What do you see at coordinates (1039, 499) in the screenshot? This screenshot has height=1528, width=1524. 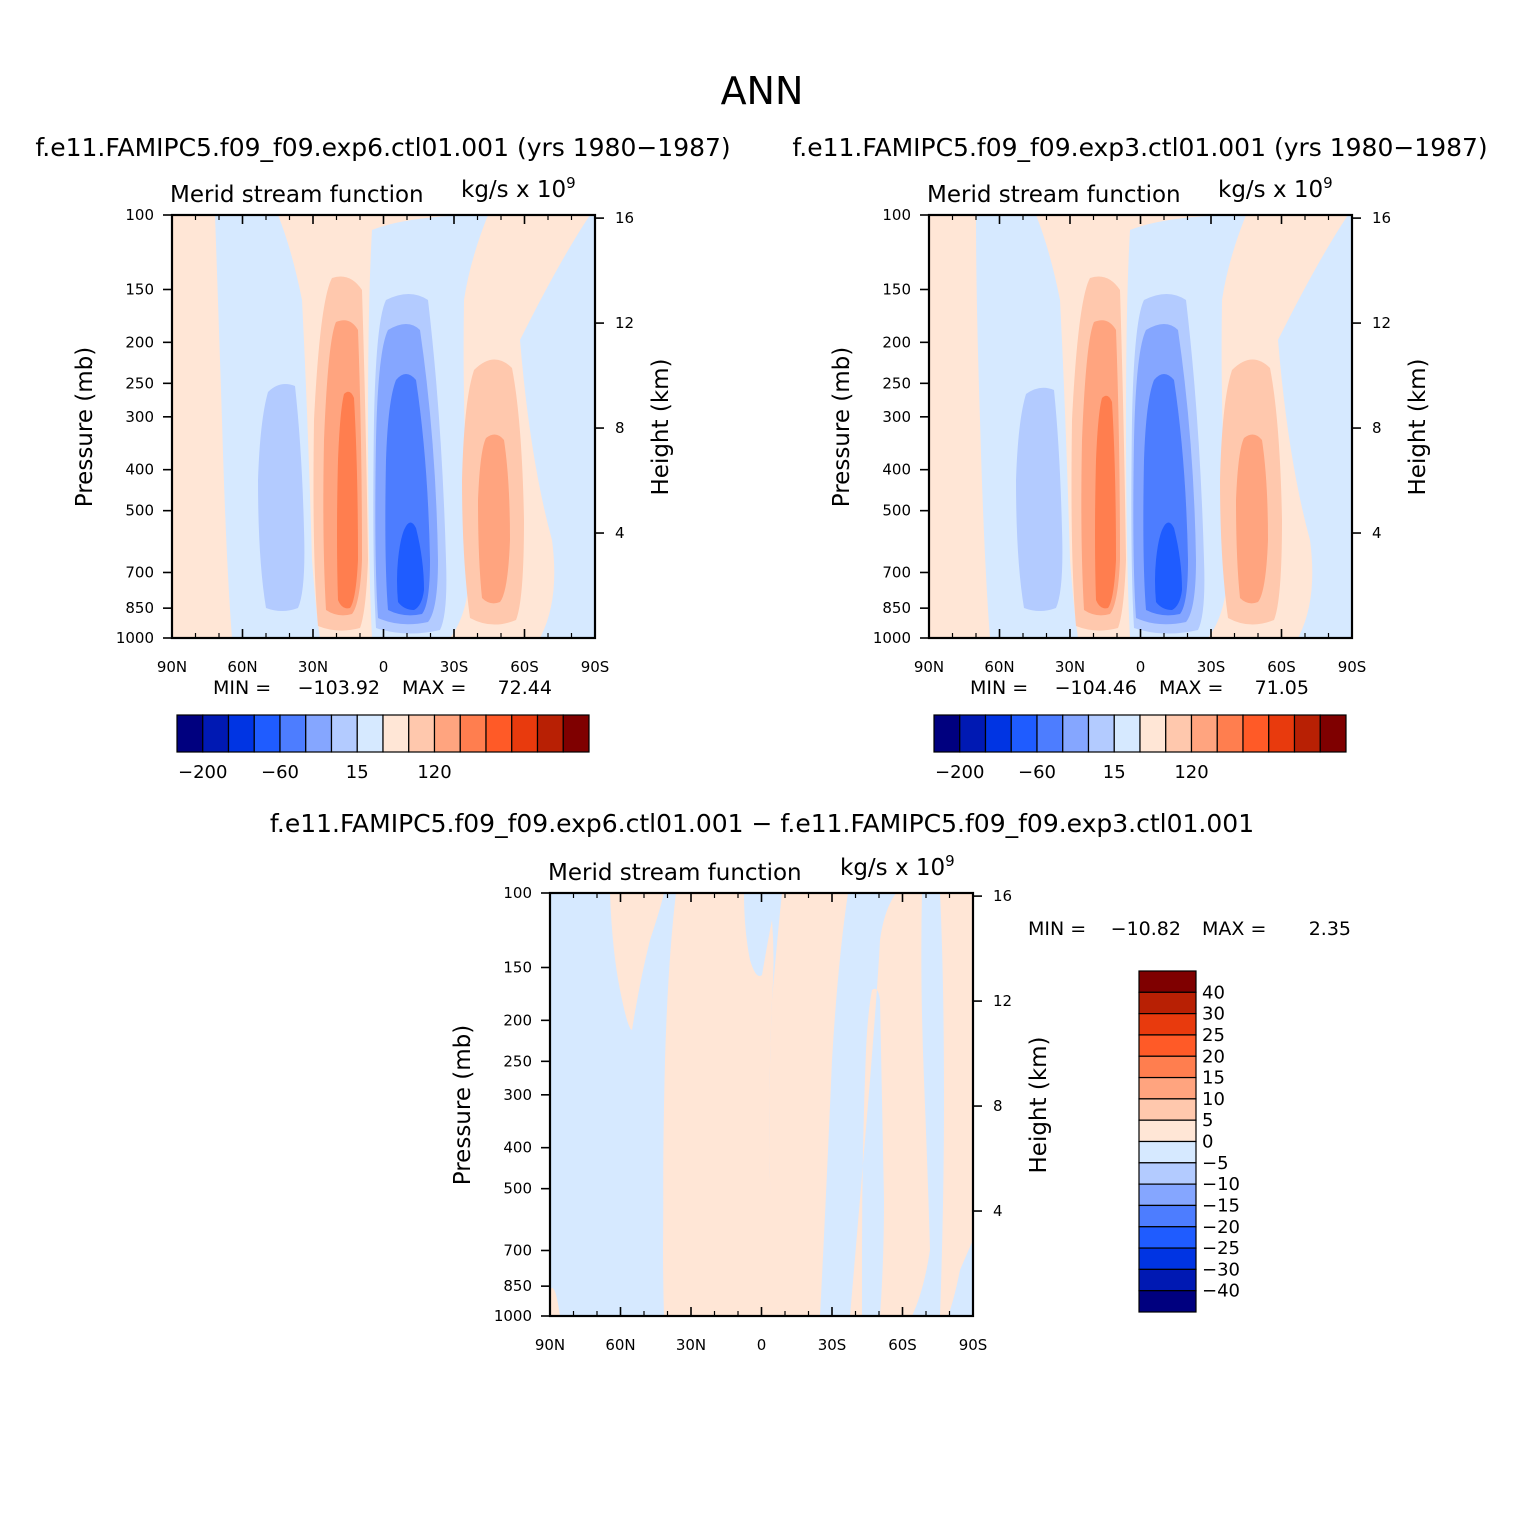 I see `panel-2-contour-blue-north` at bounding box center [1039, 499].